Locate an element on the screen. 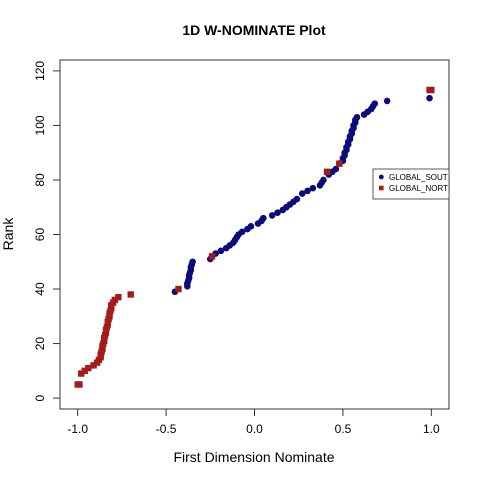 The height and width of the screenshot is (480, 480). y-tick-label: 100 is located at coordinates (40, 125).